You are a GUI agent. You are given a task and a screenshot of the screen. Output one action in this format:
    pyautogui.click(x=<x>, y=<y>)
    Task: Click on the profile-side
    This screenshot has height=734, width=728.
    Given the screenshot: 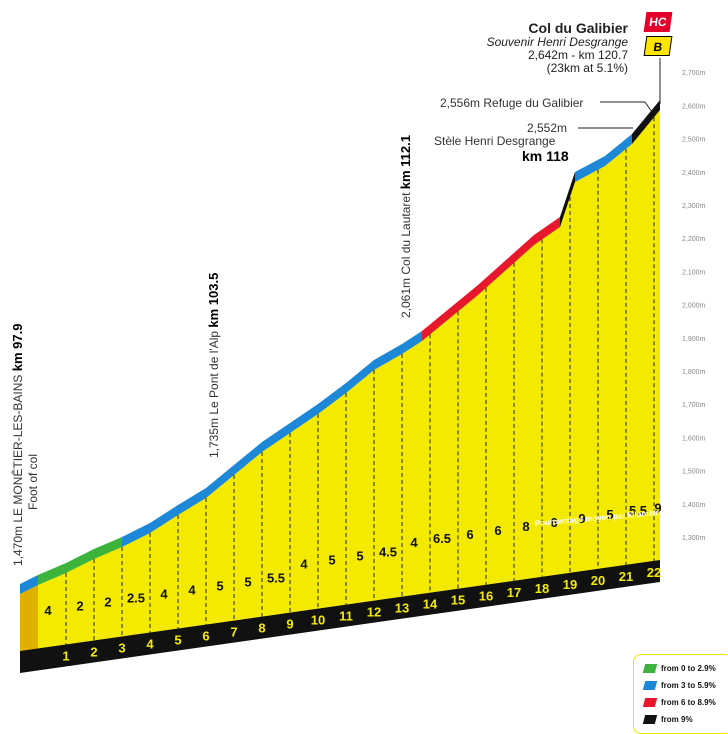 What is the action you would take?
    pyautogui.click(x=29, y=618)
    